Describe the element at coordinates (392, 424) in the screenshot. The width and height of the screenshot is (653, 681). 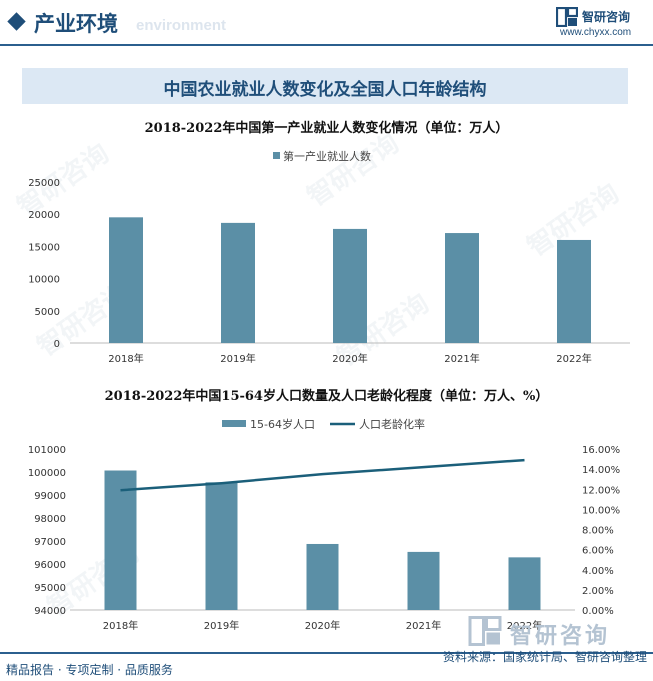
I see `legend-label-line: 人口老龄化率` at that location.